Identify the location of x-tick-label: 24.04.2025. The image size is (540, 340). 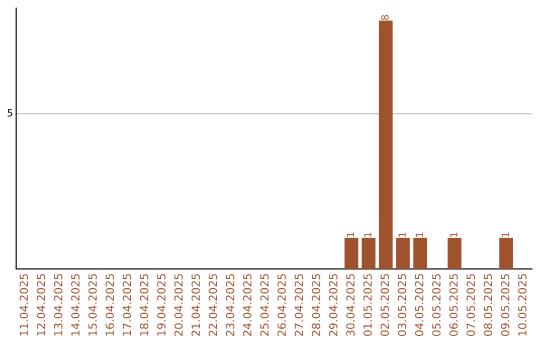
(247, 305).